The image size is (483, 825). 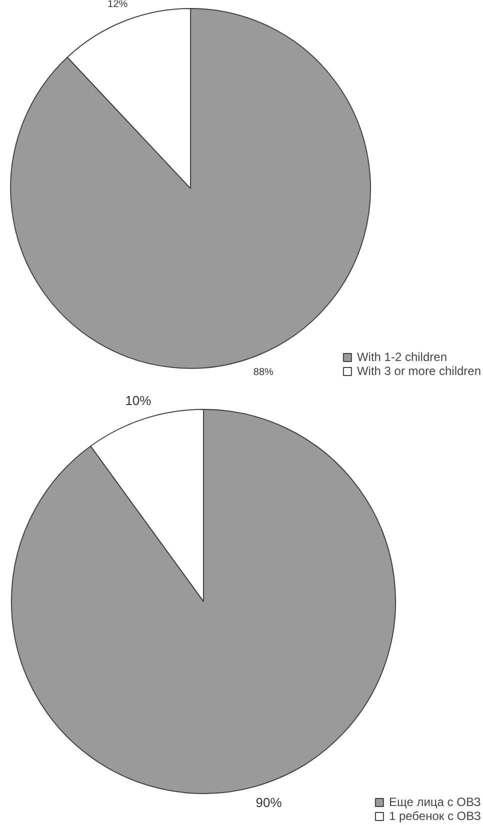 What do you see at coordinates (434, 802) in the screenshot?
I see `legend-label: Еще лица с ОВЗ` at bounding box center [434, 802].